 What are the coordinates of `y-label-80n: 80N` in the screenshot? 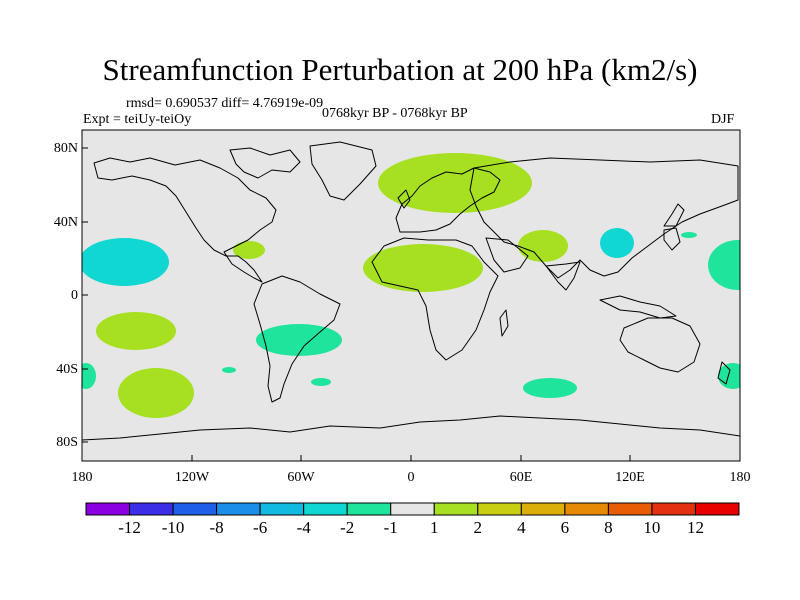 It's located at (65, 148).